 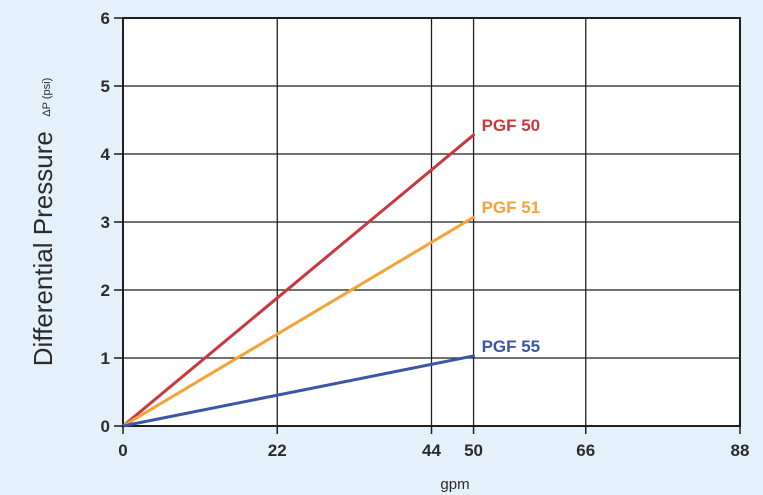 What do you see at coordinates (106, 154) in the screenshot?
I see `y-tick-label: 4` at bounding box center [106, 154].